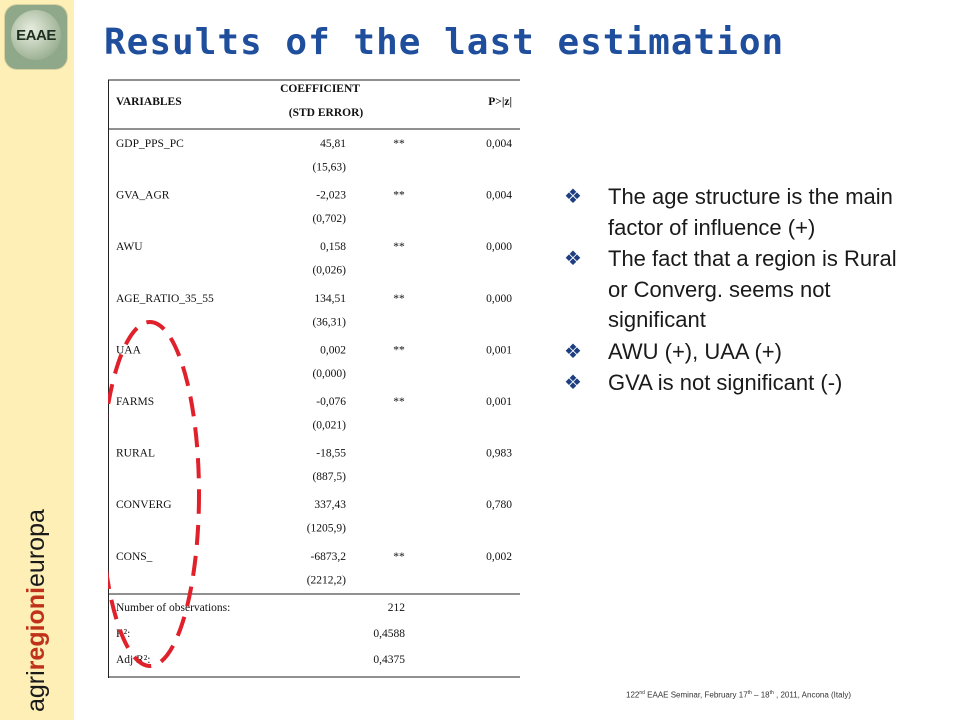 This screenshot has width=960, height=720. What do you see at coordinates (329, 477) in the screenshot?
I see `table-std-error-cell: (887,5)` at bounding box center [329, 477].